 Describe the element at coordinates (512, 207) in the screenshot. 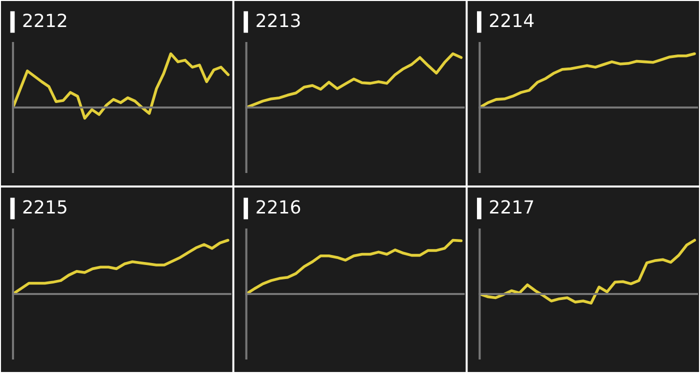

I see `chart-title: 2217` at that location.